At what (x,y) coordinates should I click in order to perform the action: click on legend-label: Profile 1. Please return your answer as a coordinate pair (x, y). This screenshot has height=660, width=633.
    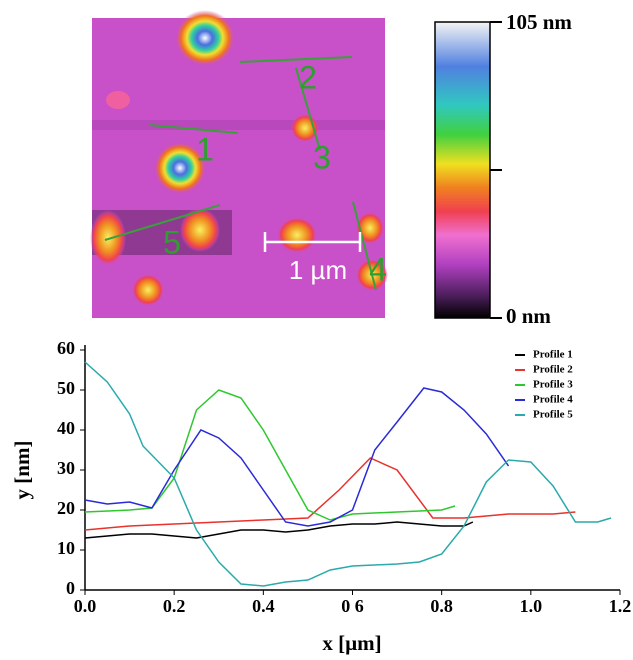
    Looking at the image, I should click on (553, 355).